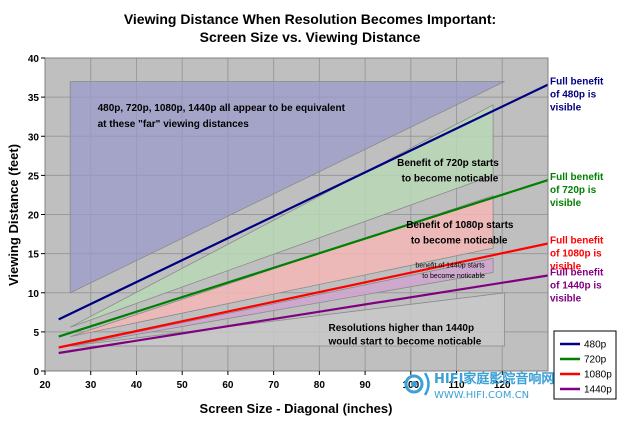 The width and height of the screenshot is (619, 423). Describe the element at coordinates (453, 276) in the screenshot. I see `annotation-7: to become noticable` at that location.